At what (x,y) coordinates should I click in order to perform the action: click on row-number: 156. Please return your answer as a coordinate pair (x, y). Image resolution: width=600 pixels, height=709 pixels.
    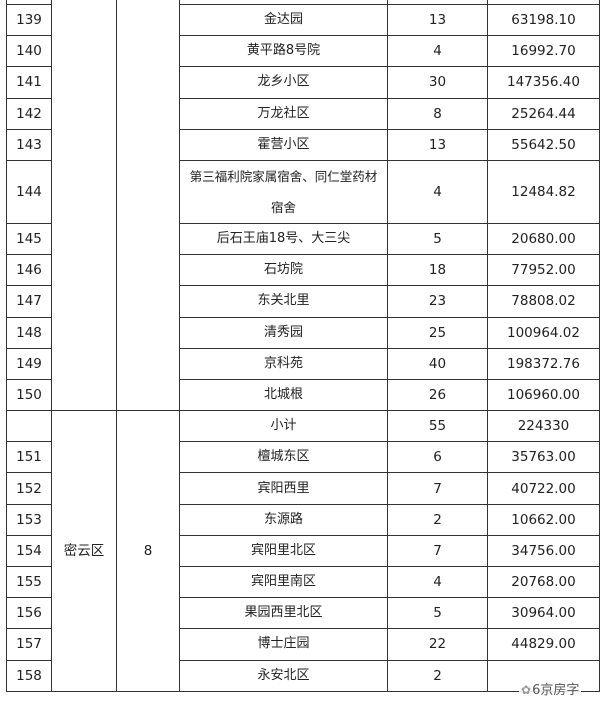
    Looking at the image, I should click on (29, 613).